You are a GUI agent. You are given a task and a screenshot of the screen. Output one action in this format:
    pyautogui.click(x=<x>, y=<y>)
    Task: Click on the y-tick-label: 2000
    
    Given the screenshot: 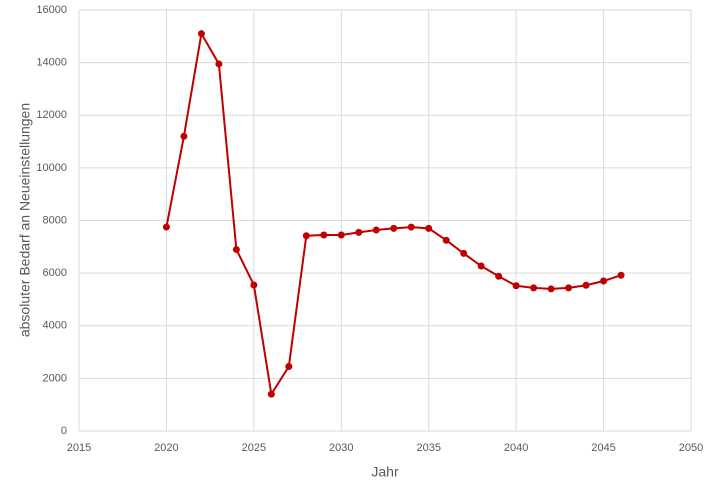 What is the action you would take?
    pyautogui.click(x=55, y=378)
    